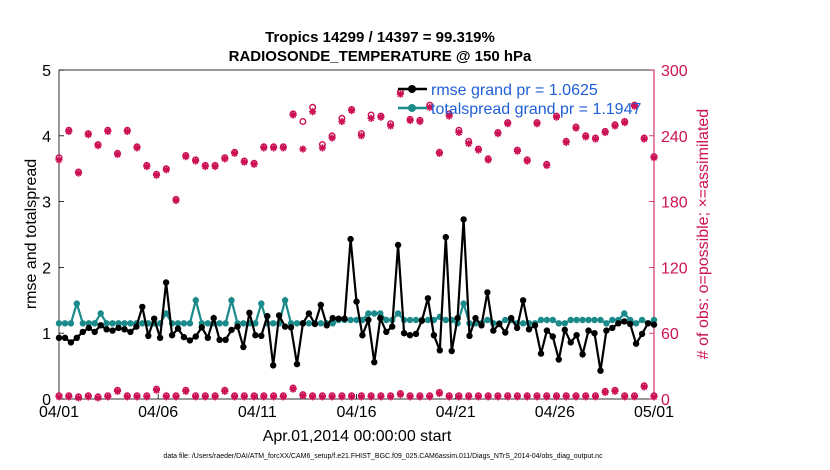 The height and width of the screenshot is (470, 830). What do you see at coordinates (356, 412) in the screenshot?
I see `x-tick-label: 04/16` at bounding box center [356, 412].